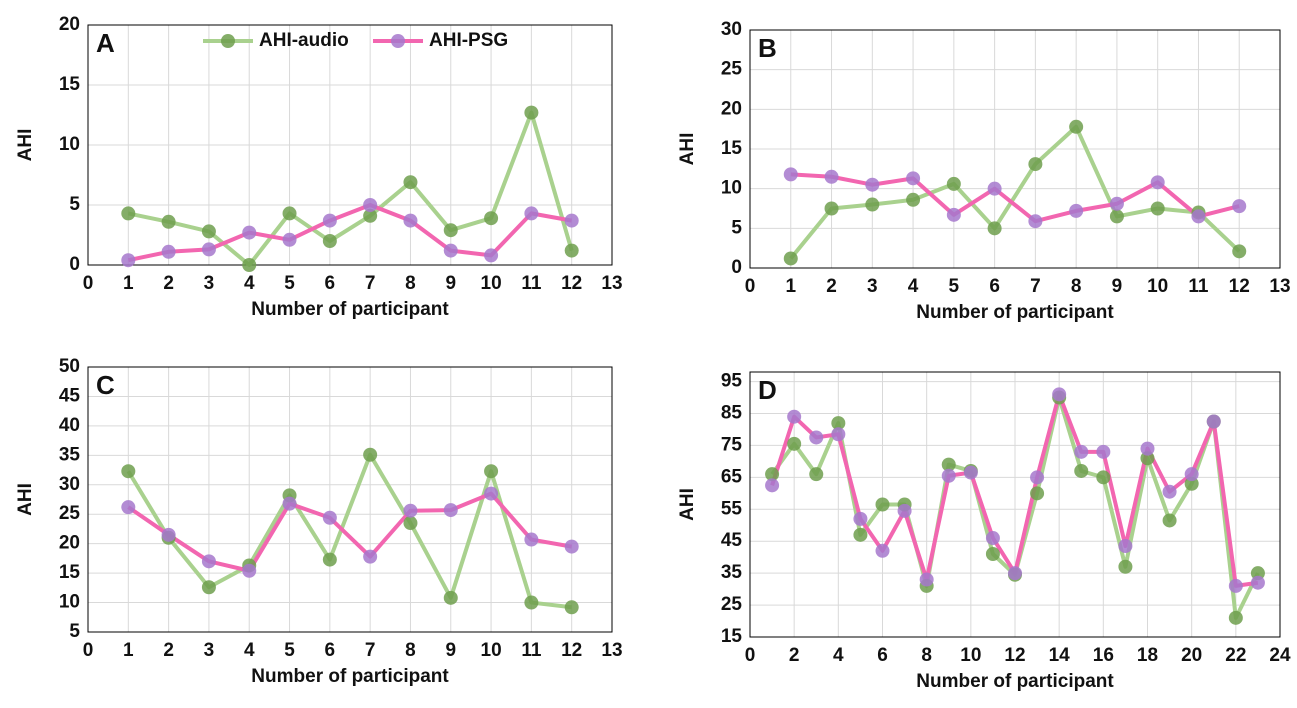 Image resolution: width=1297 pixels, height=708 pixels. Describe the element at coordinates (69, 484) in the screenshot. I see `y-tick-label: 30` at that location.